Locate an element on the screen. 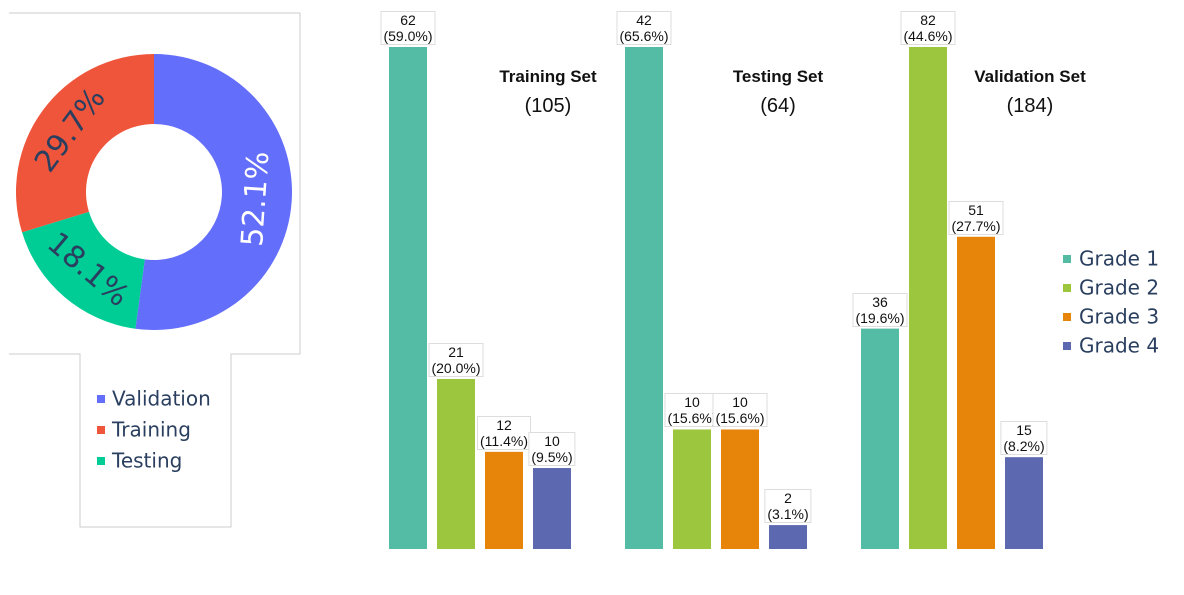 This screenshot has width=1184, height=595. legend-label: Validation is located at coordinates (161, 399).